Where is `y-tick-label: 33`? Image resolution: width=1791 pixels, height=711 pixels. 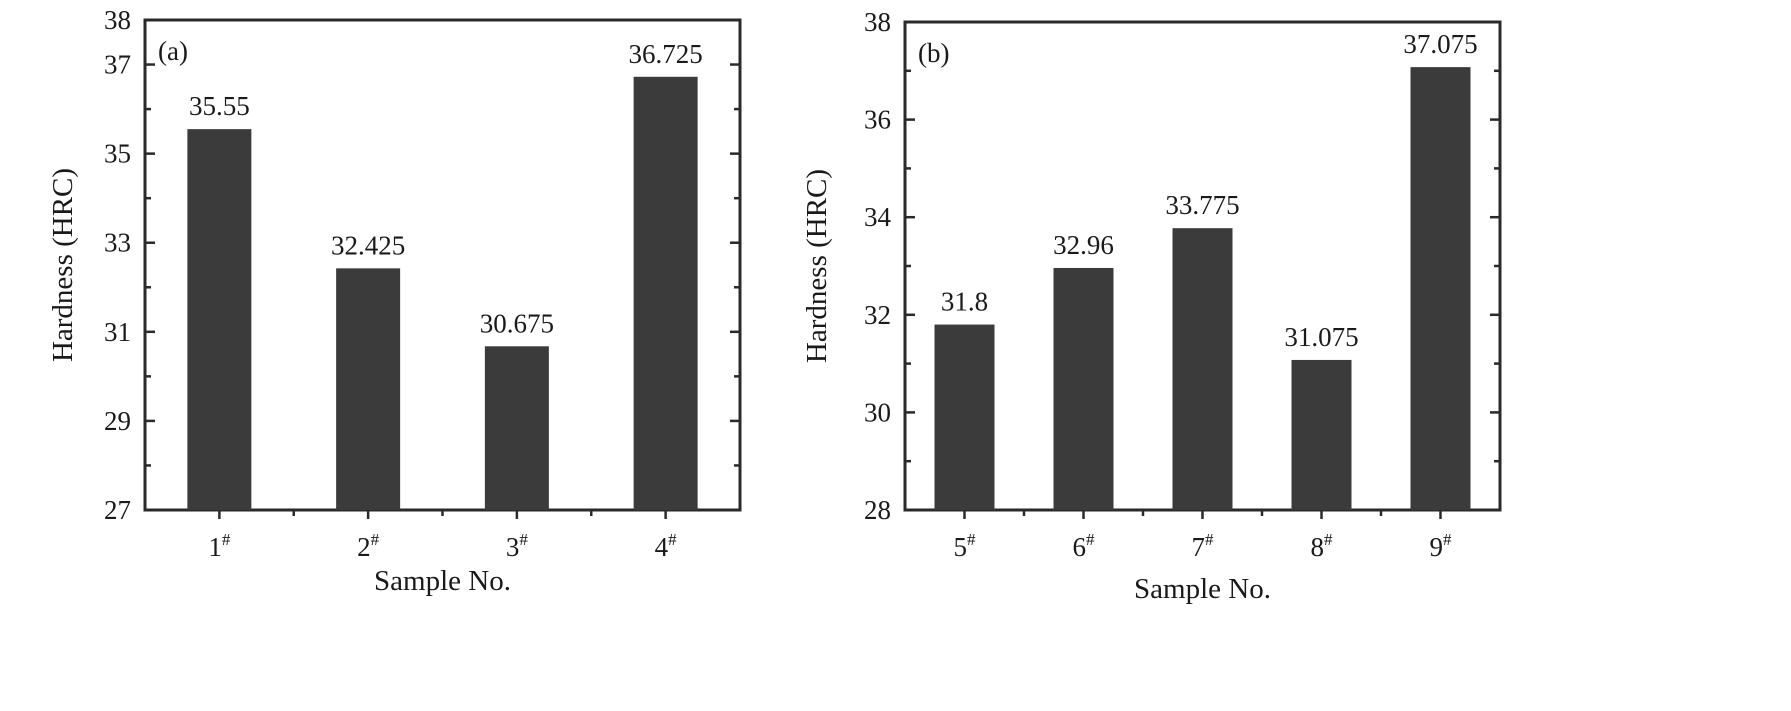
y-tick-label: 33 is located at coordinates (117, 243).